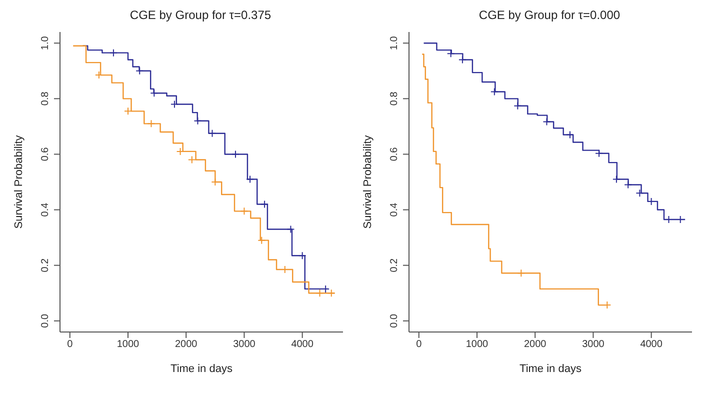  What do you see at coordinates (550, 16) in the screenshot?
I see `chart-title: CGE by Group for τ=0.000` at bounding box center [550, 16].